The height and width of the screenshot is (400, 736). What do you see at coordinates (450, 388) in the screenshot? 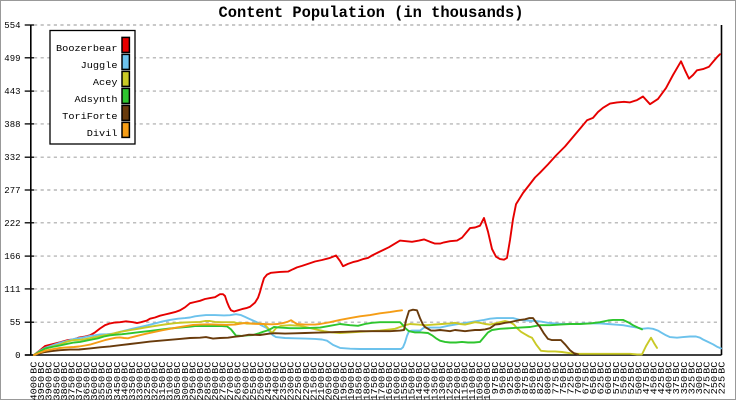
I see `svg-text: 1250` at bounding box center [450, 388].